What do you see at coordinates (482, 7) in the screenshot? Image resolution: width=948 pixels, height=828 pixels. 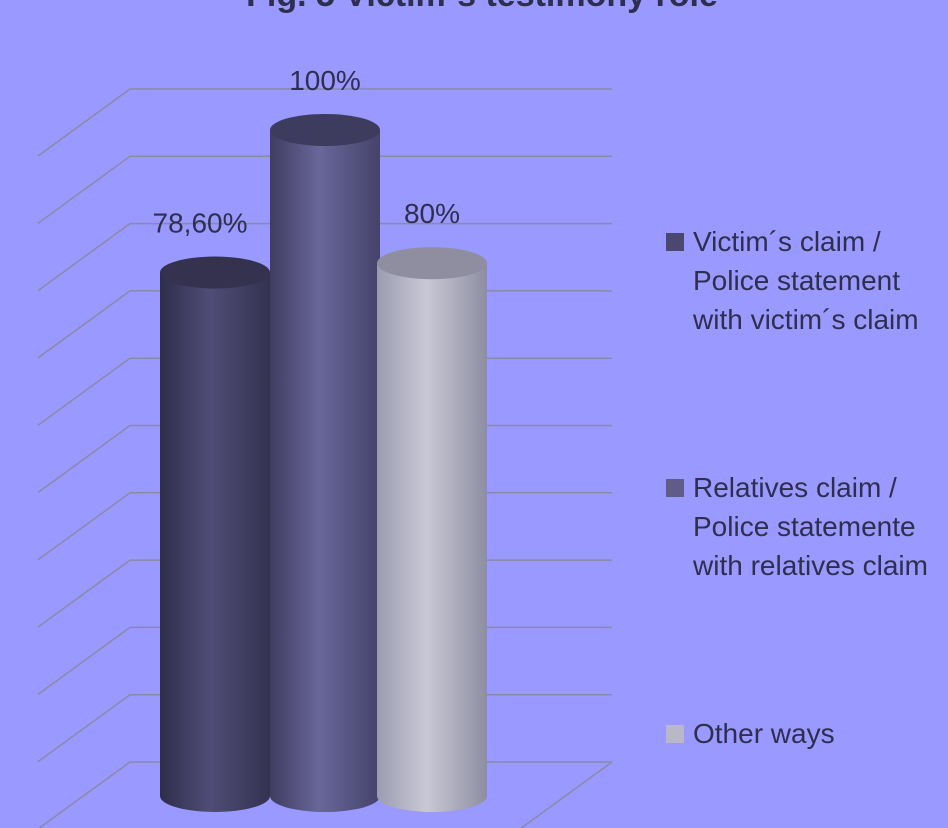 I see `chart-title: Fig. 5 Victim´s testimony role` at bounding box center [482, 7].